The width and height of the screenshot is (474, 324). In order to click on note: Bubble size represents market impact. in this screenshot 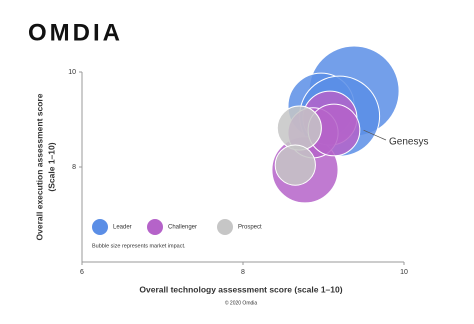, I will do `click(139, 246)`.